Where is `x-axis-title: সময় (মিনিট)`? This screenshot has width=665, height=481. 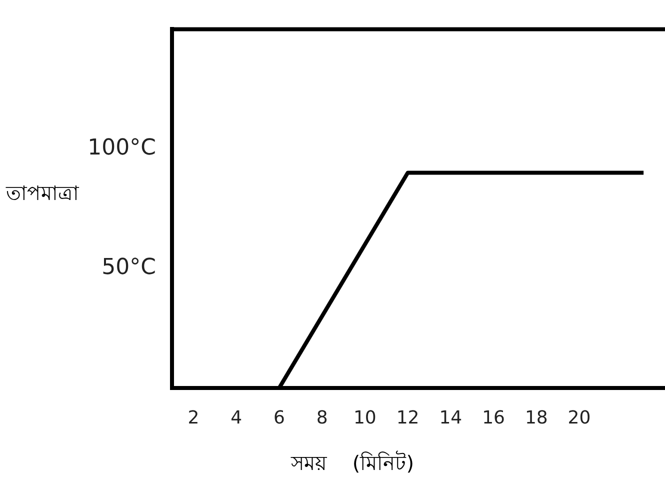 x-axis-title: সময় (মিনিট) is located at coordinates (353, 463).